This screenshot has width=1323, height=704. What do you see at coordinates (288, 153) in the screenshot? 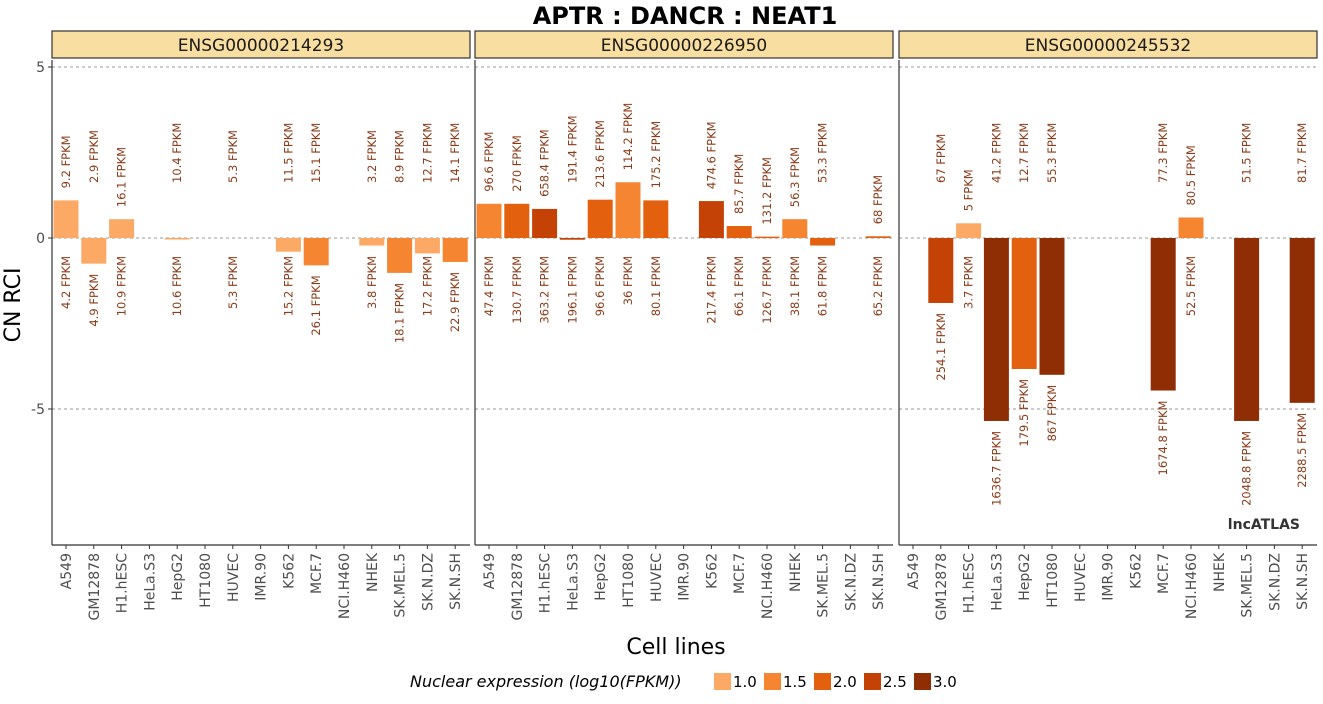
I see `cyto-fpkm-label: 11.5 FPKM` at bounding box center [288, 153].